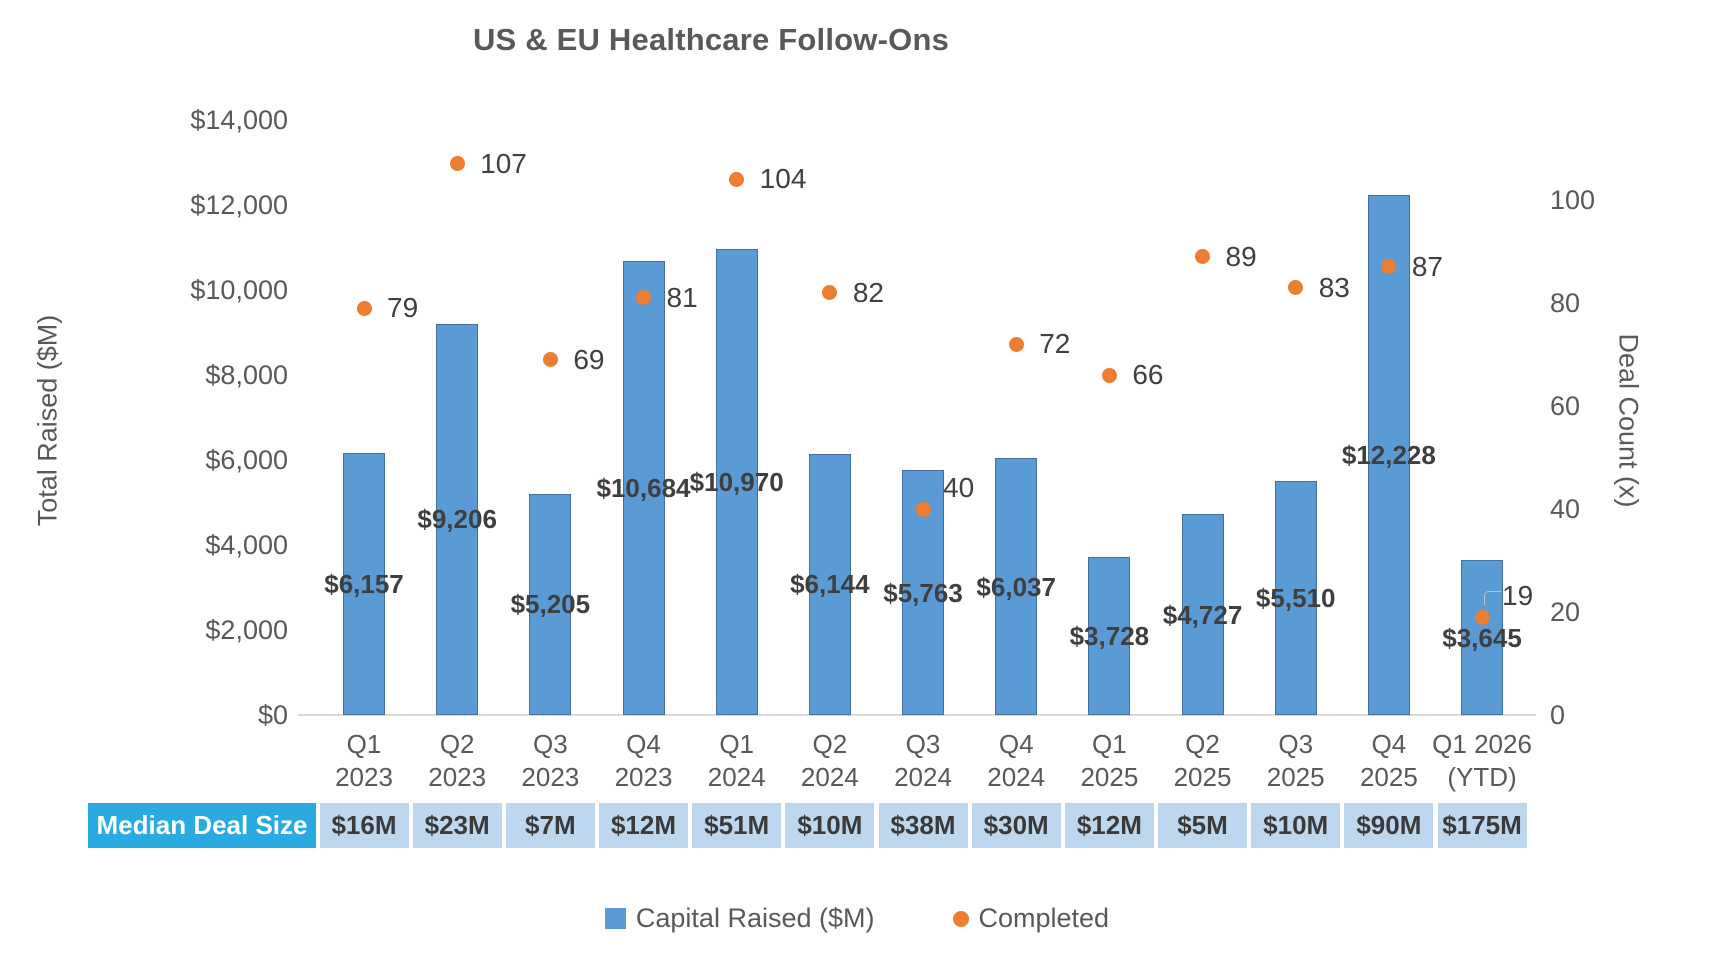 The image size is (1714, 972). I want to click on bar-q1-2025, so click(1109, 635).